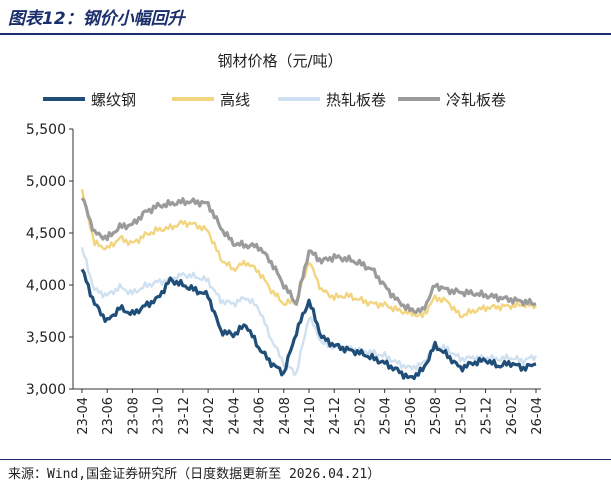 Image resolution: width=611 pixels, height=485 pixels. What do you see at coordinates (360, 416) in the screenshot?
I see `x-tick-label: 25-02` at bounding box center [360, 416].